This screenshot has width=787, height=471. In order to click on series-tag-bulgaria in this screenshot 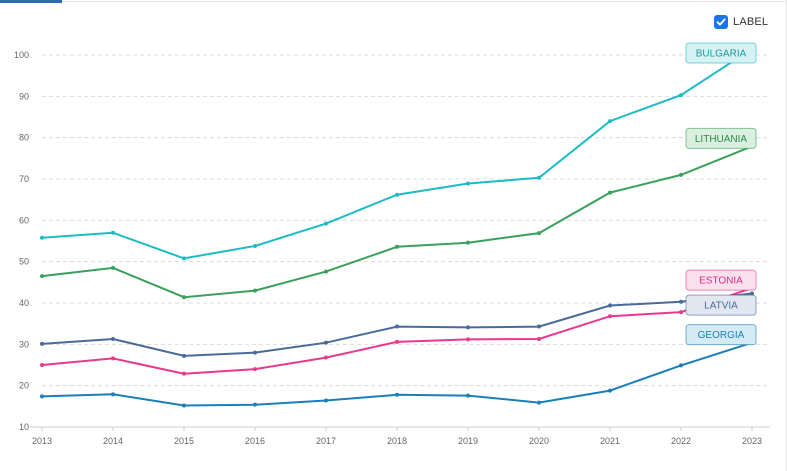, I will do `click(721, 53)`.